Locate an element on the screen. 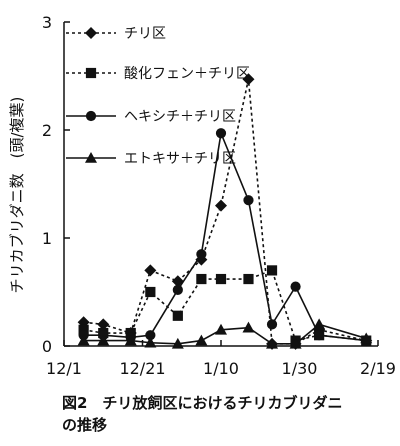  x-tick-label: 2/19 is located at coordinates (378, 368).